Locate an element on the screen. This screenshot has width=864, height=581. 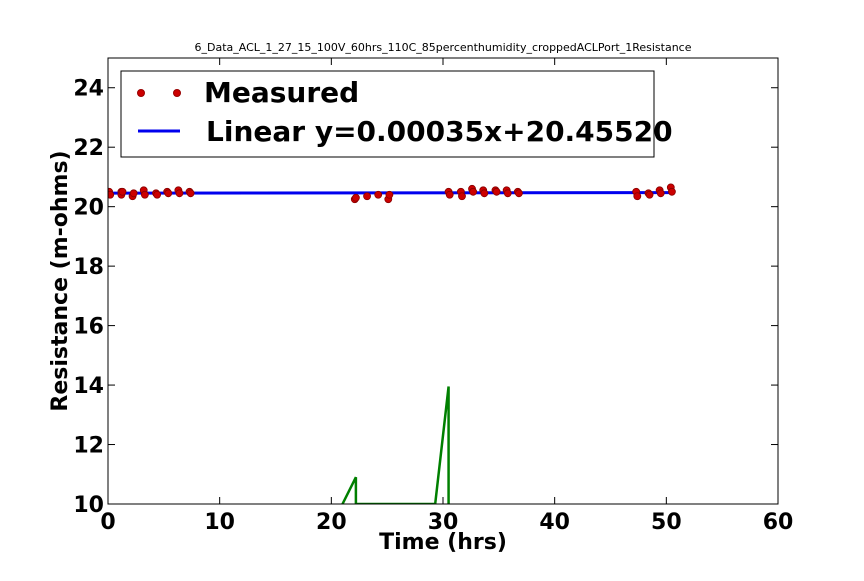
y-tick-label: 12 is located at coordinates (88, 446).